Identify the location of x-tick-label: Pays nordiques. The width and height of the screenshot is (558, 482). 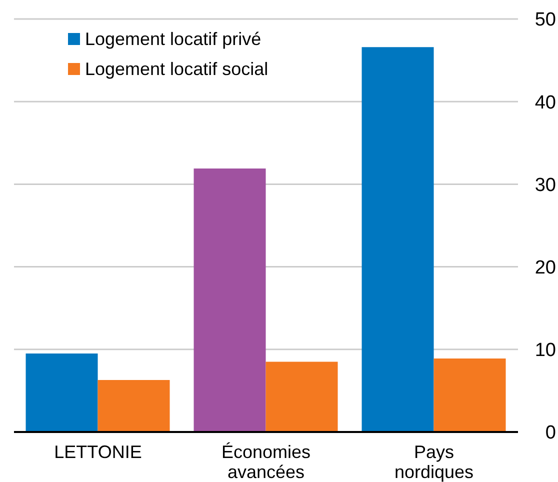
(434, 462).